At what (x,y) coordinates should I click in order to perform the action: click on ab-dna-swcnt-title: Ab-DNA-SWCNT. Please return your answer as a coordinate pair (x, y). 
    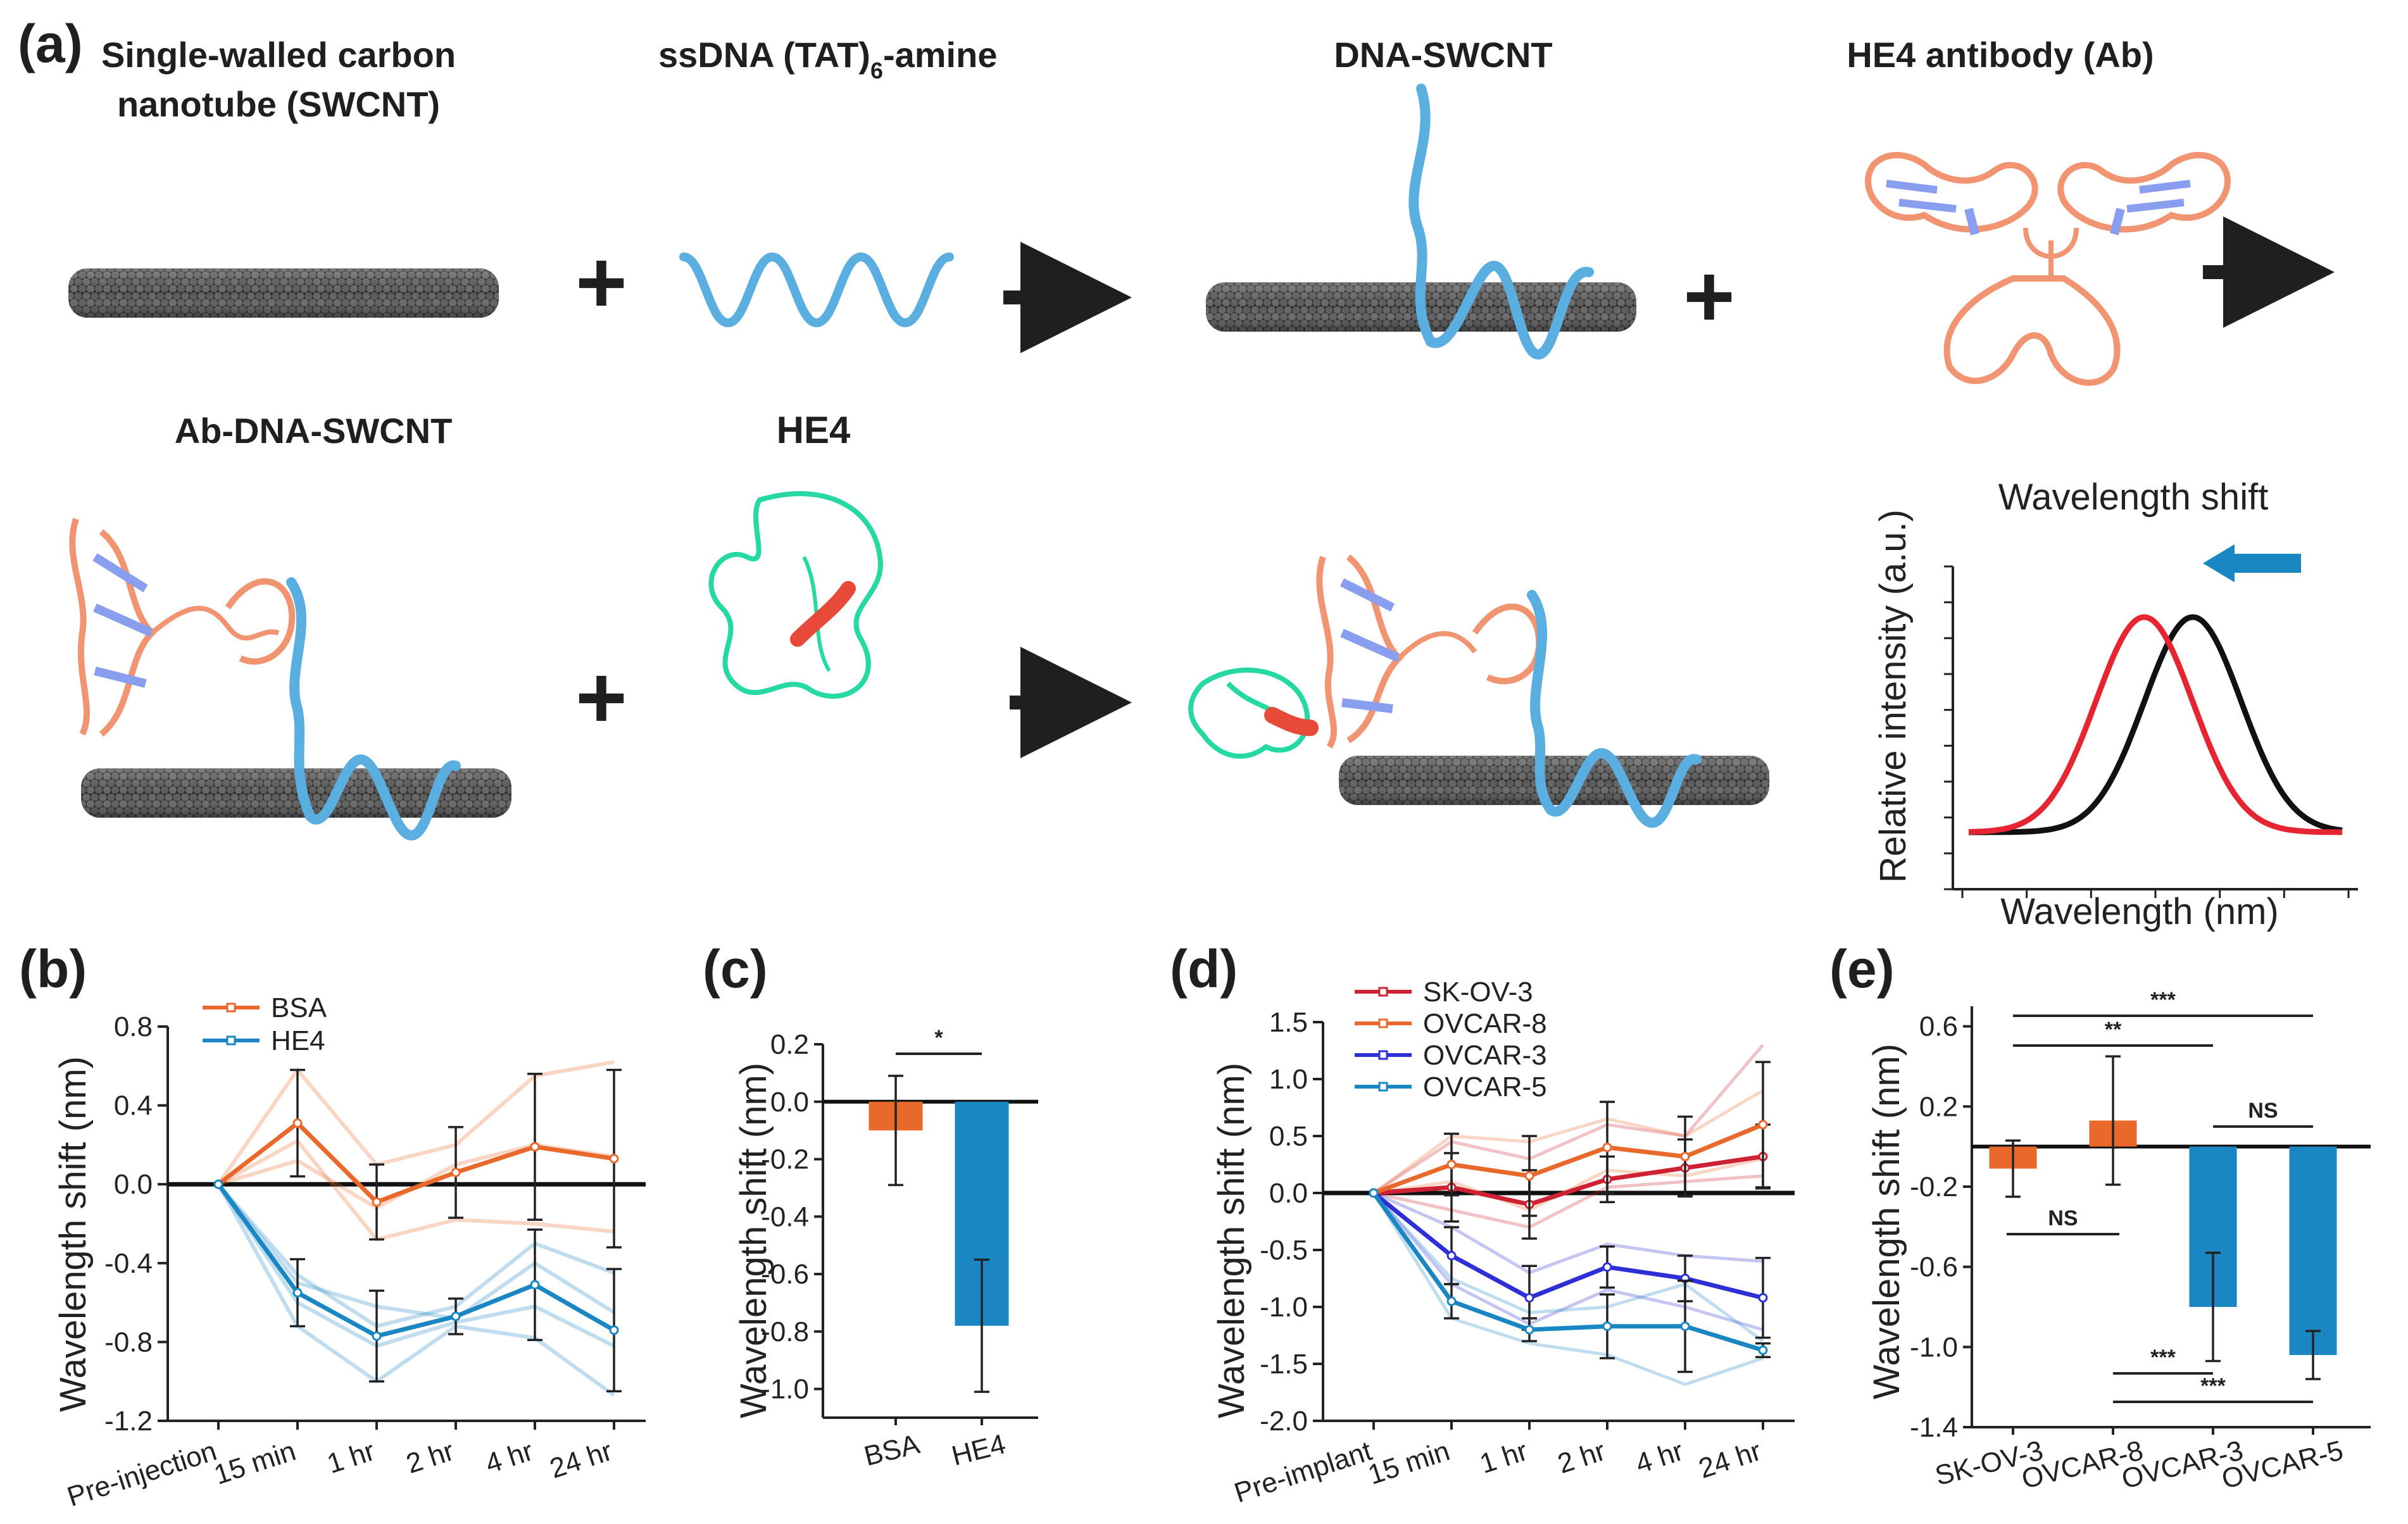
    Looking at the image, I should click on (314, 431).